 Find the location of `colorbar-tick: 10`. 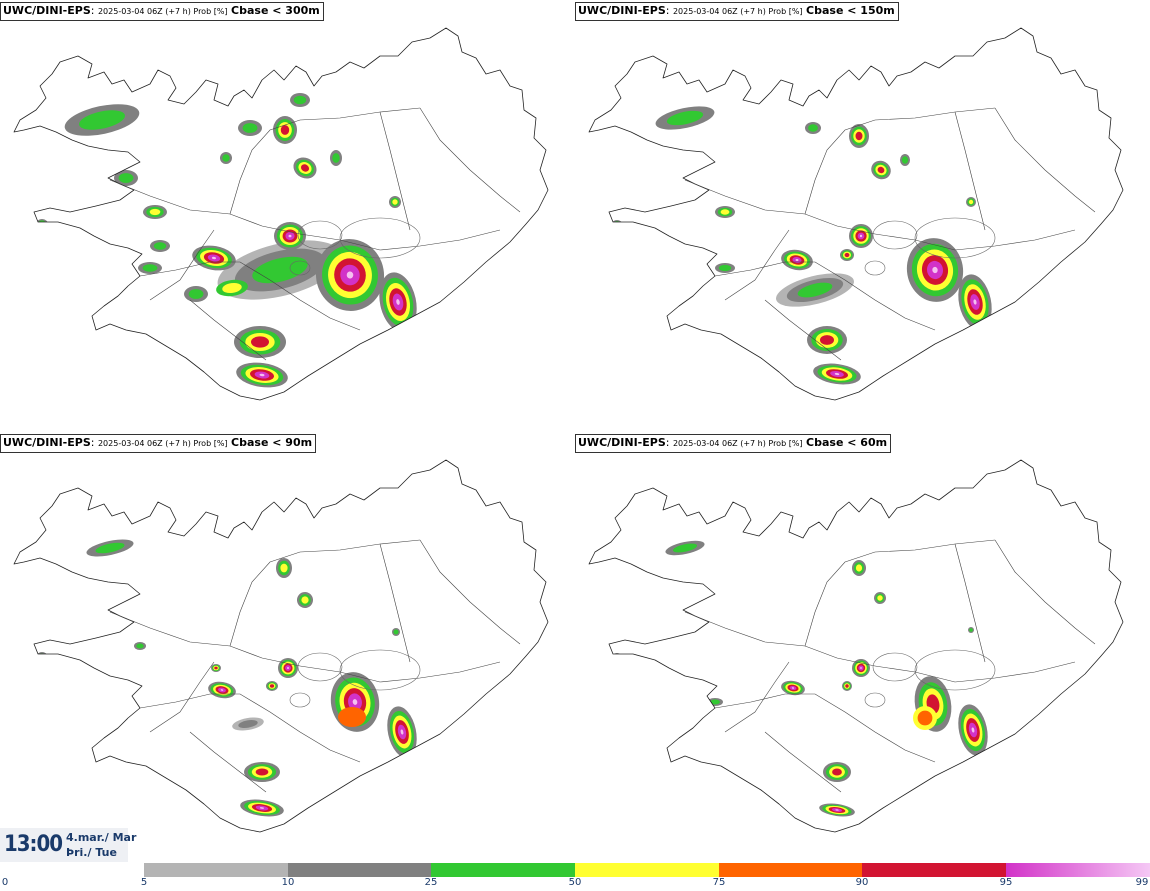

colorbar-tick: 10 is located at coordinates (288, 882).